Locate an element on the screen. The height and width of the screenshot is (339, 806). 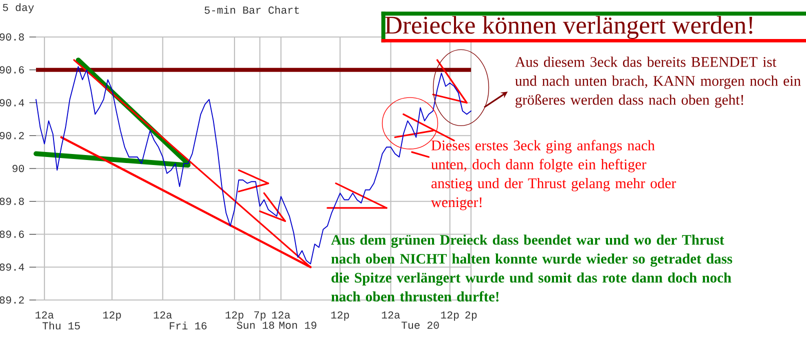
y-tick-label: 90.4 is located at coordinates (12, 102).